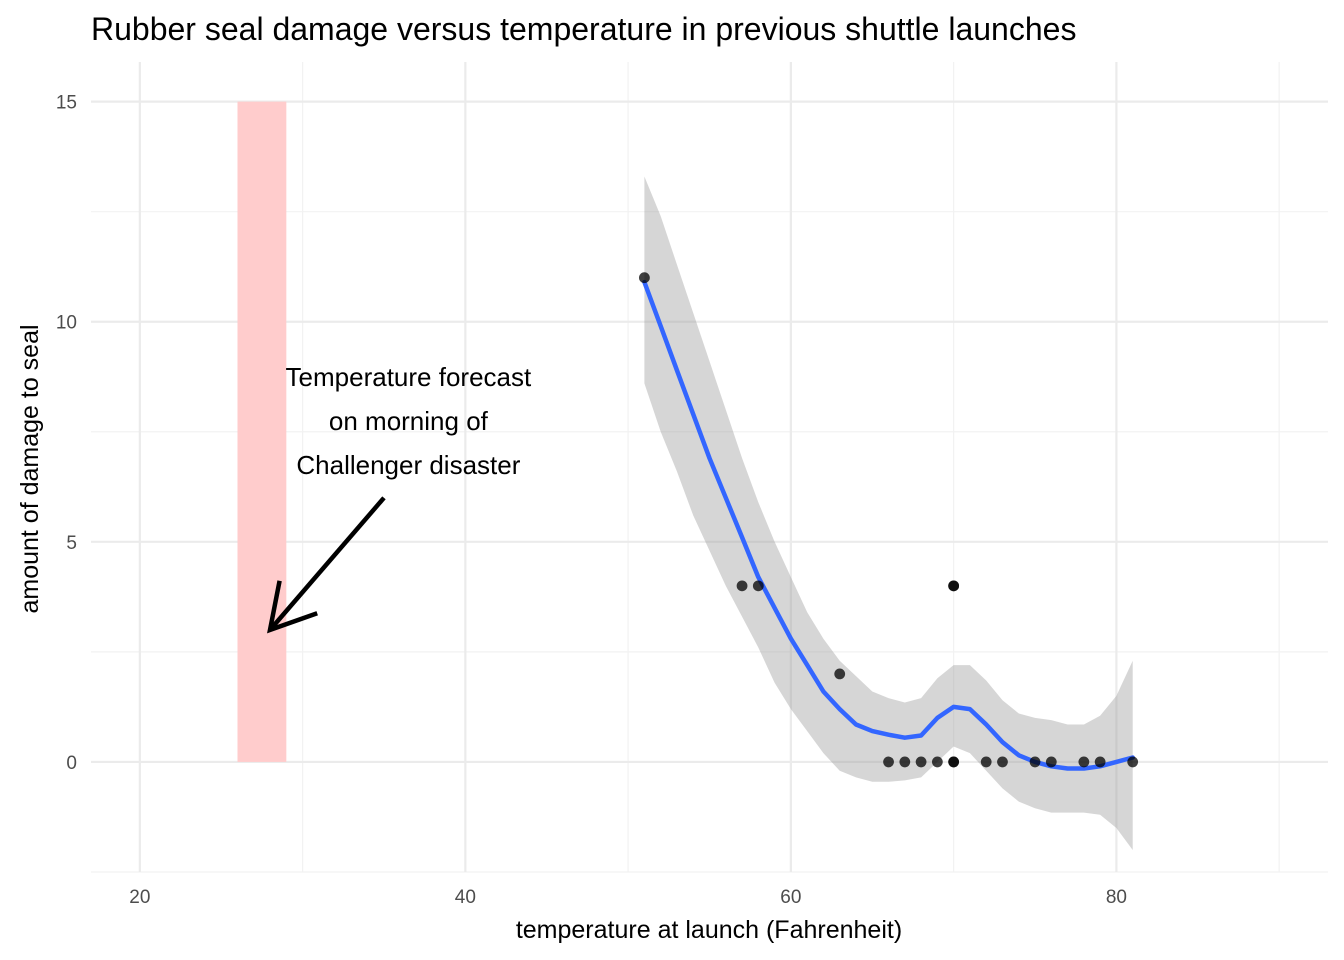 The width and height of the screenshot is (1344, 960). I want to click on x-tick-label: 20, so click(139, 897).